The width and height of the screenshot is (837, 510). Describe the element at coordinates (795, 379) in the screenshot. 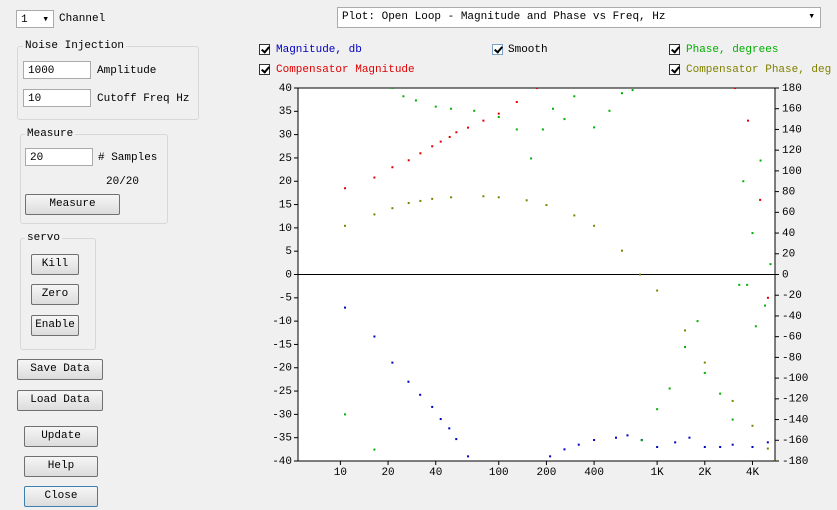

I see `y2-tick-label: -100` at that location.